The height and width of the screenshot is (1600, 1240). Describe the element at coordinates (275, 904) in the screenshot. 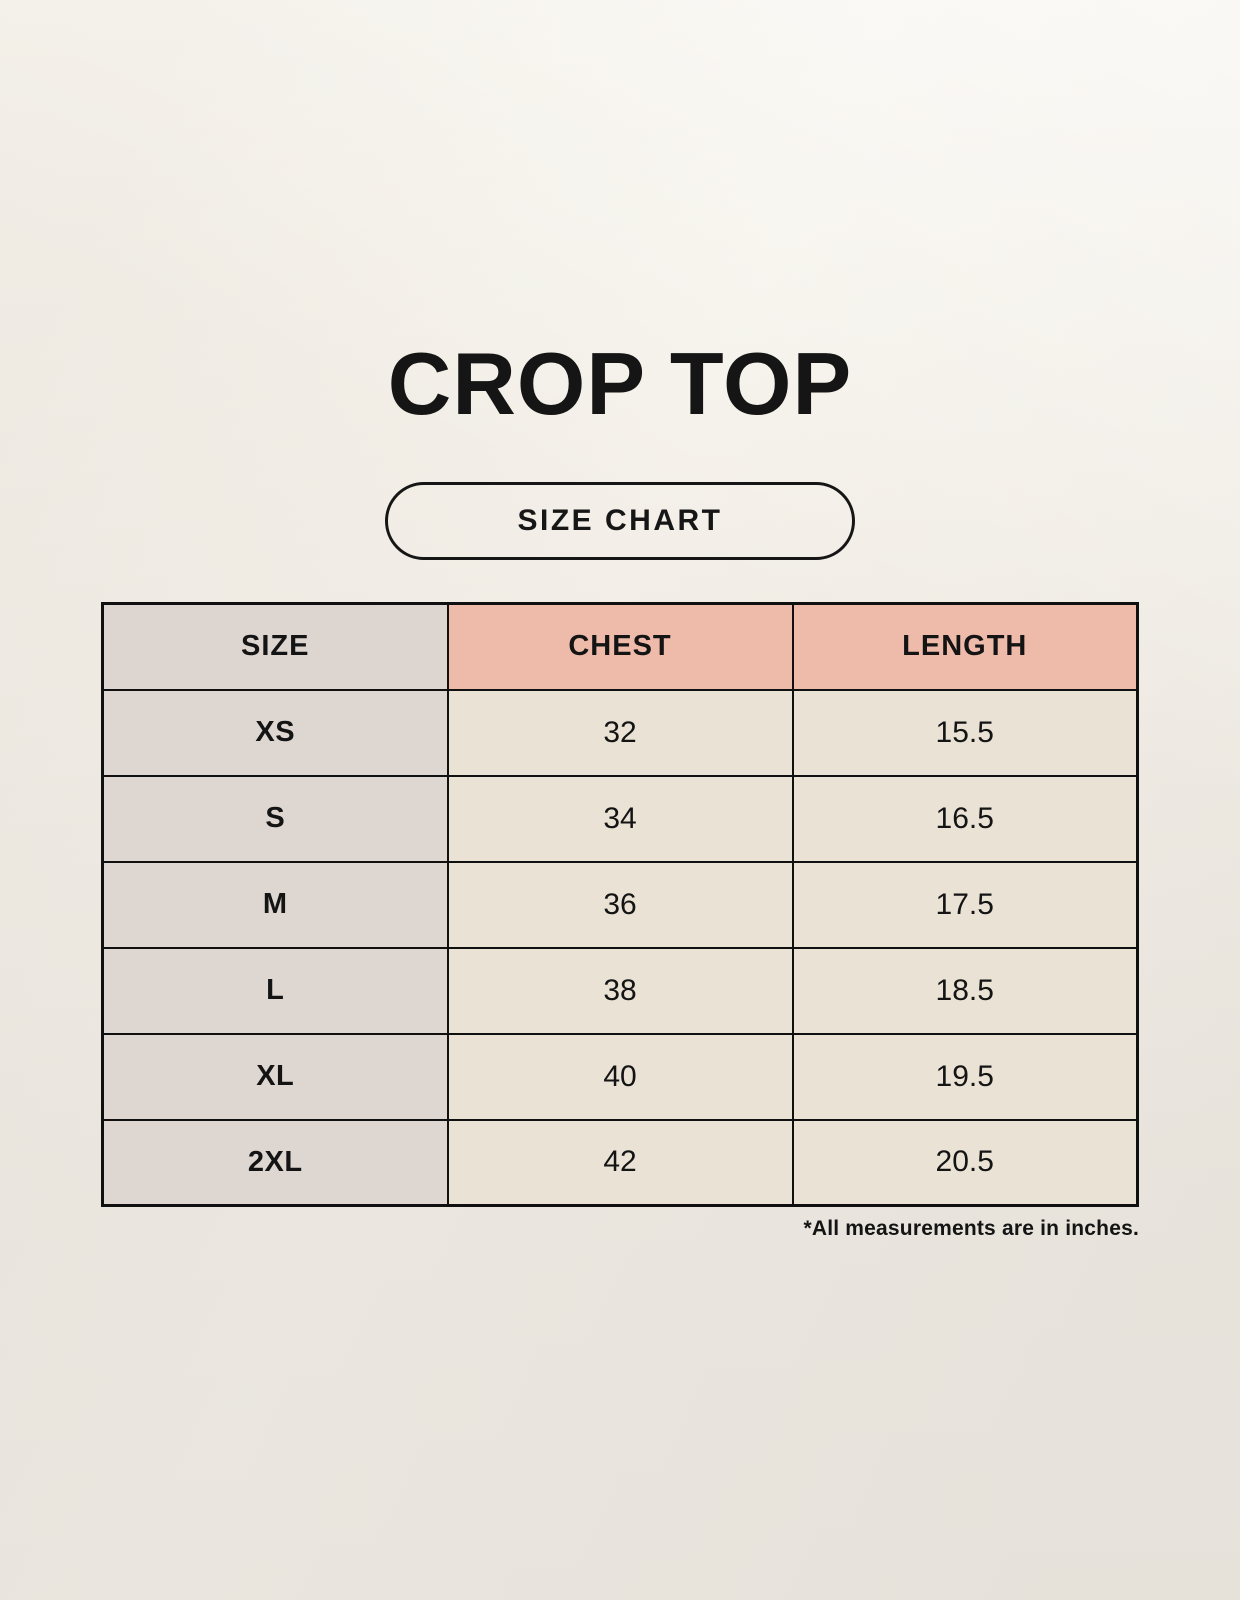

I see `size-cell: M` at that location.